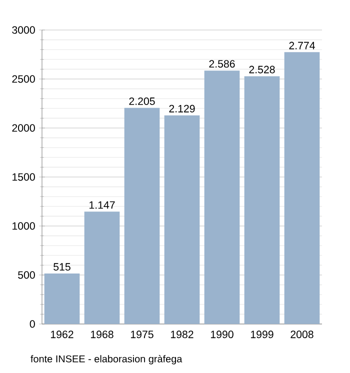 This screenshot has height=373, width=350. What do you see at coordinates (182, 108) in the screenshot?
I see `data-label: 2.129` at bounding box center [182, 108].